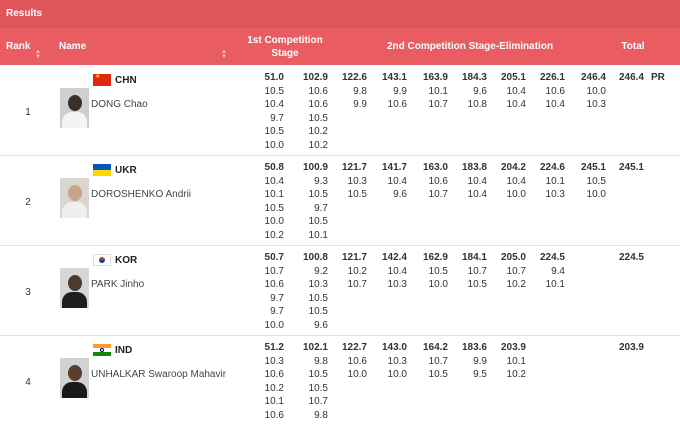  What do you see at coordinates (102, 80) in the screenshot?
I see `china-flag: ★` at bounding box center [102, 80].